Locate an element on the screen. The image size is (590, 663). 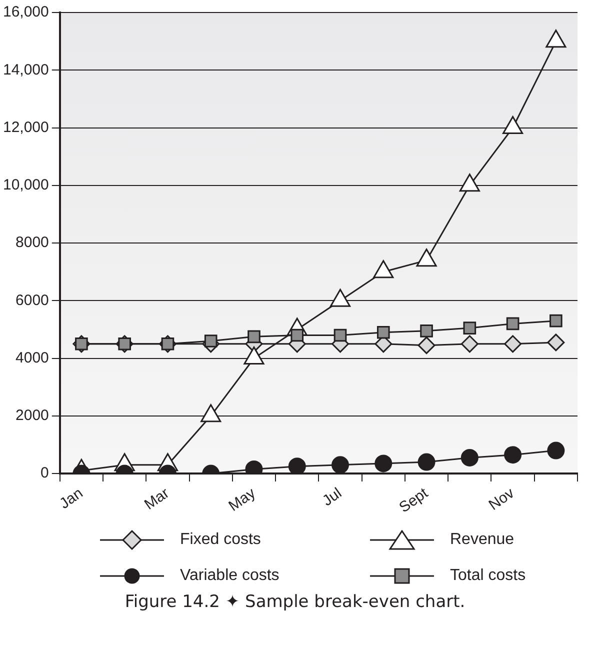
y-tick-label: 16,000 is located at coordinates (25, 12).